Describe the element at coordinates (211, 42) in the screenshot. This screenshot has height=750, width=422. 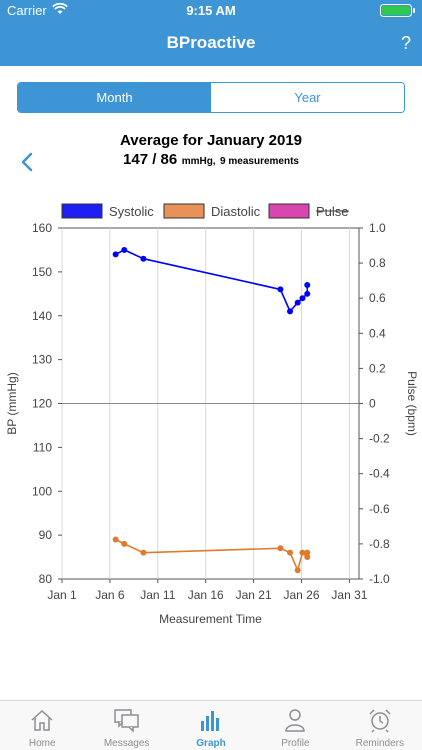
I see `page-title: BProactive` at that location.